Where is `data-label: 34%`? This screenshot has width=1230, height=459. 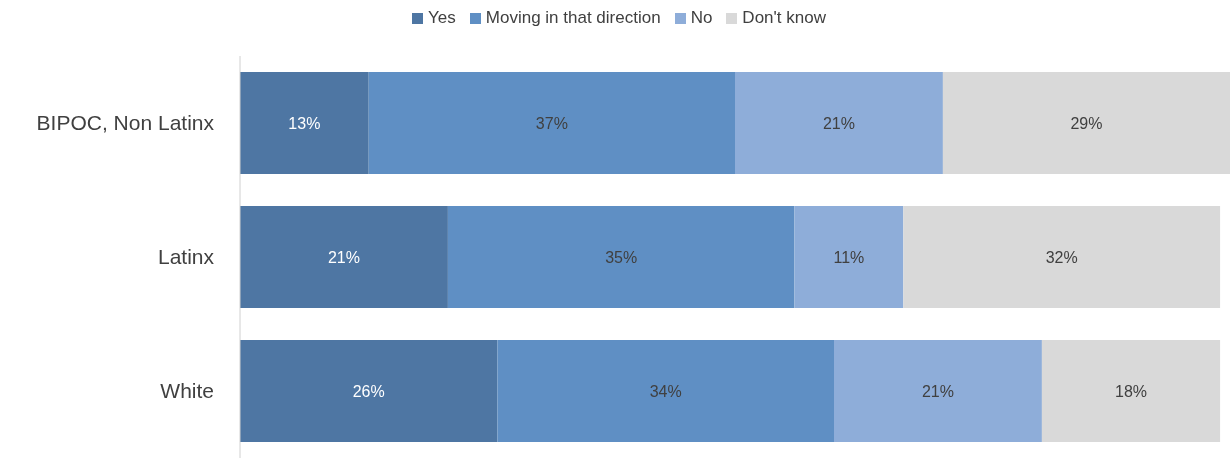
data-label: 34% is located at coordinates (665, 391).